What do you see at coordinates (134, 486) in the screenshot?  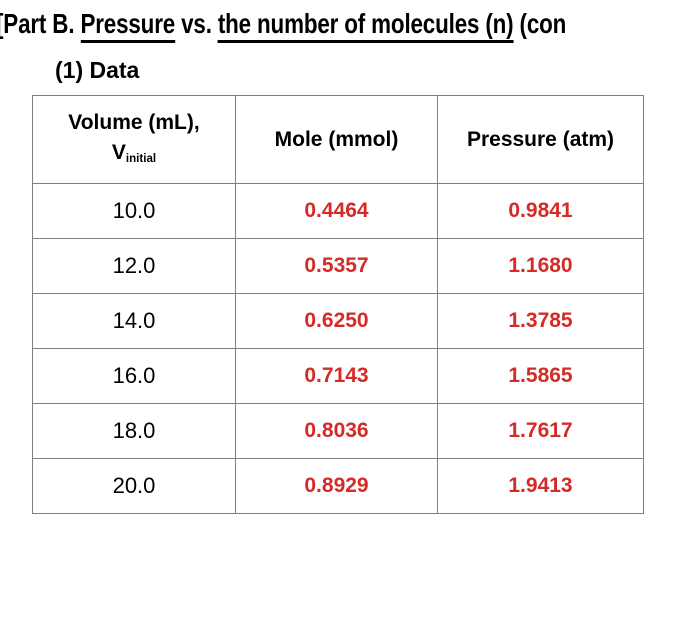 I see `volume-cell: 20.0` at bounding box center [134, 486].